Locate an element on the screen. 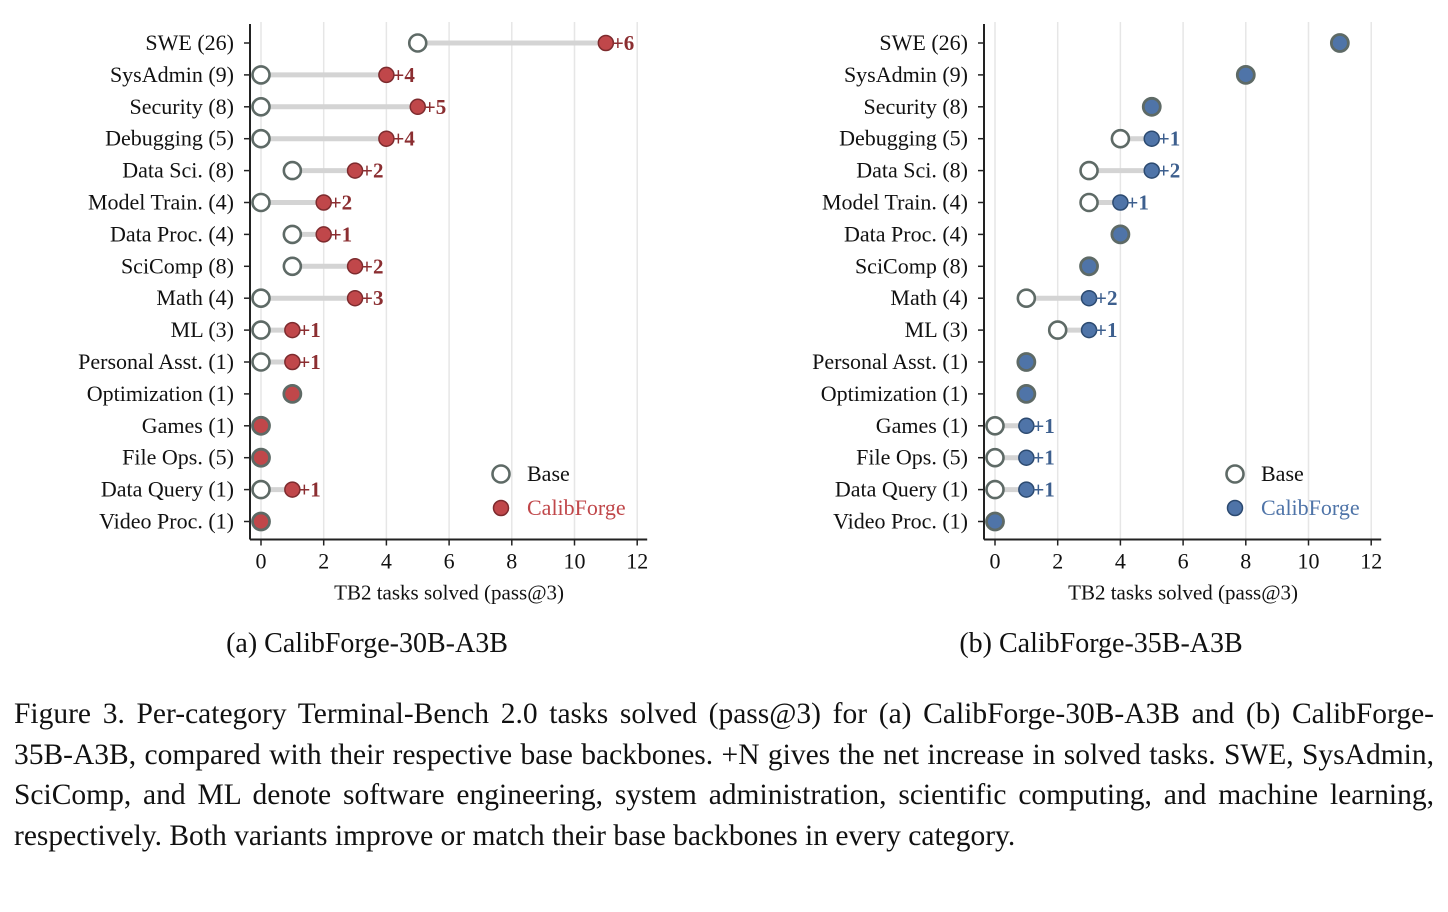 Image resolution: width=1448 pixels, height=912 pixels. x-tick-label-b-4: 8 is located at coordinates (1245, 561).